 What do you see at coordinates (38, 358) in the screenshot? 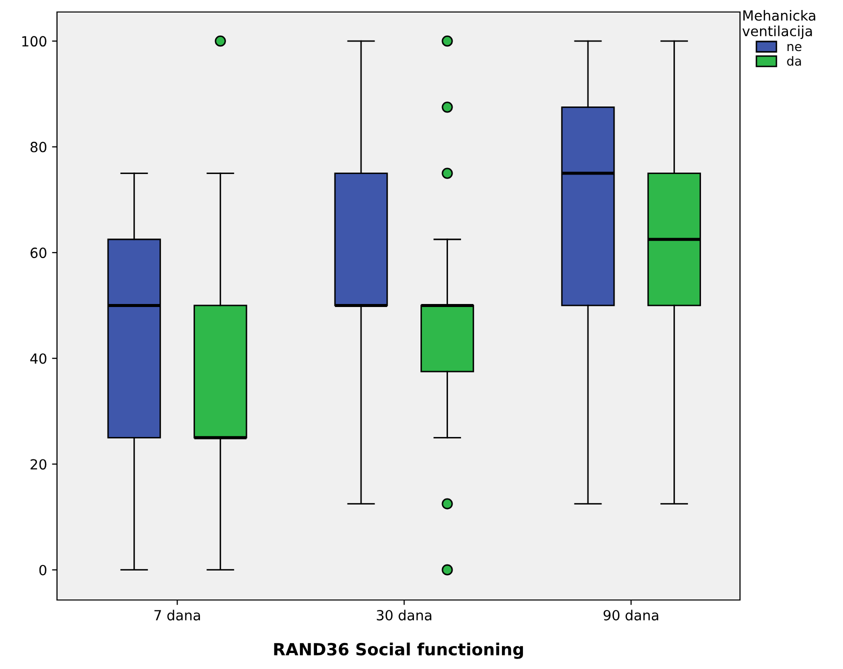
I see `y-tick-label: 40` at bounding box center [38, 358].